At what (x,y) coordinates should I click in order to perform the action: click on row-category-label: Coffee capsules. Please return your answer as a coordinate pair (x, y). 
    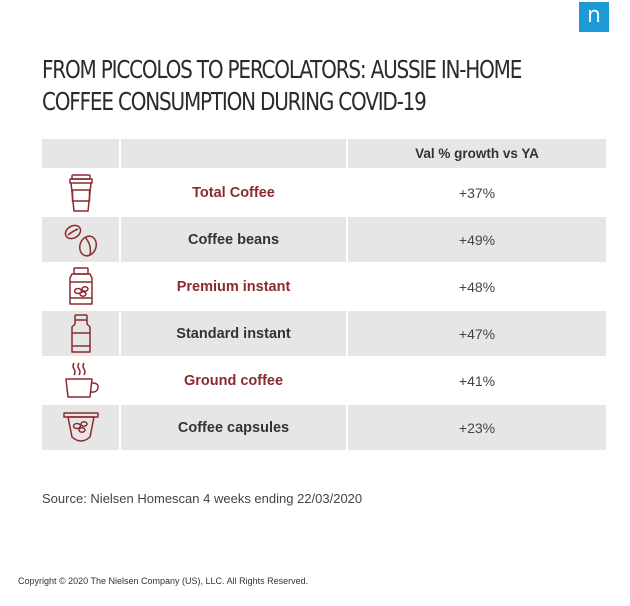
    Looking at the image, I should click on (233, 427).